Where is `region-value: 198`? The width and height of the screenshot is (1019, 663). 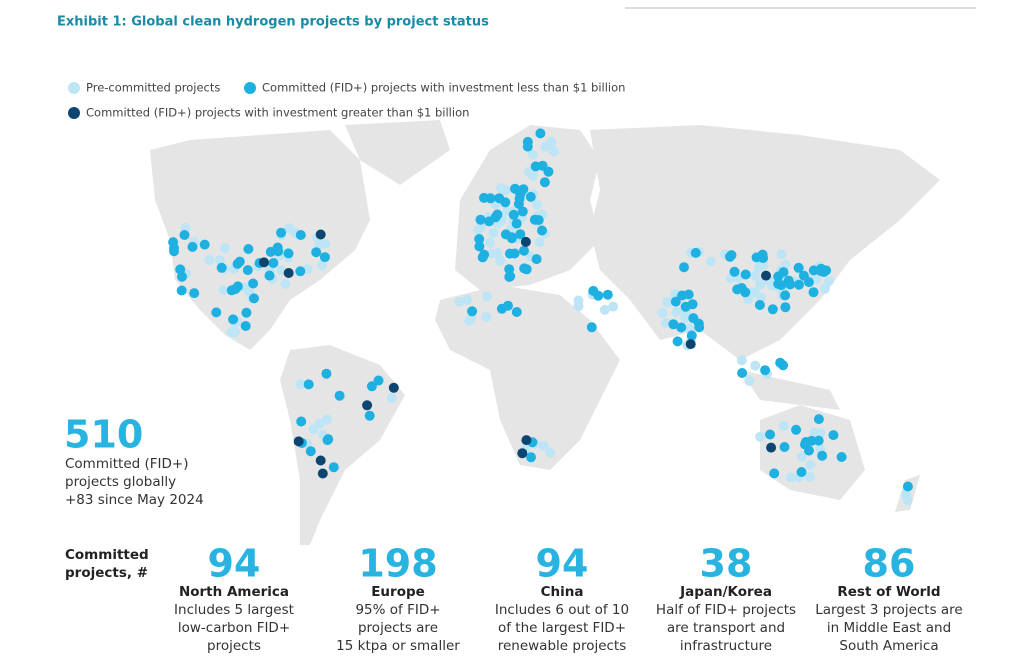
region-value: 198 is located at coordinates (397, 564).